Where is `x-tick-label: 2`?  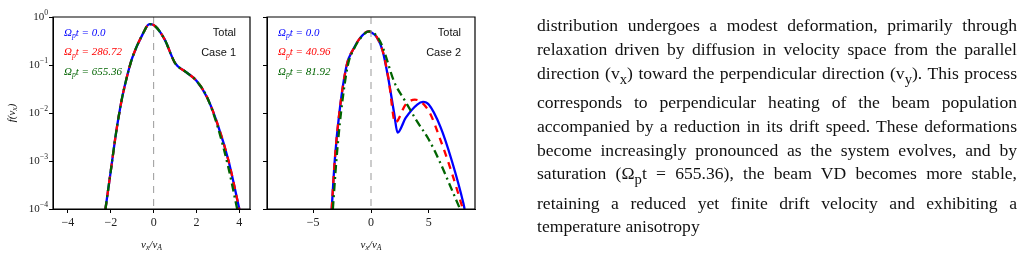
x-tick-label: 2 is located at coordinates (196, 222).